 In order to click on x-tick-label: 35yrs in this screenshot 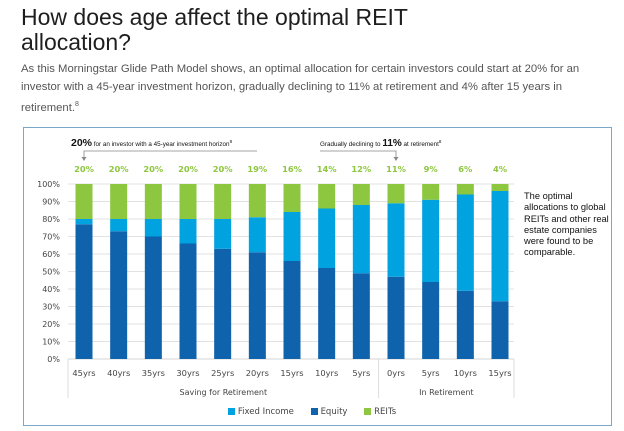, I will do `click(153, 373)`.